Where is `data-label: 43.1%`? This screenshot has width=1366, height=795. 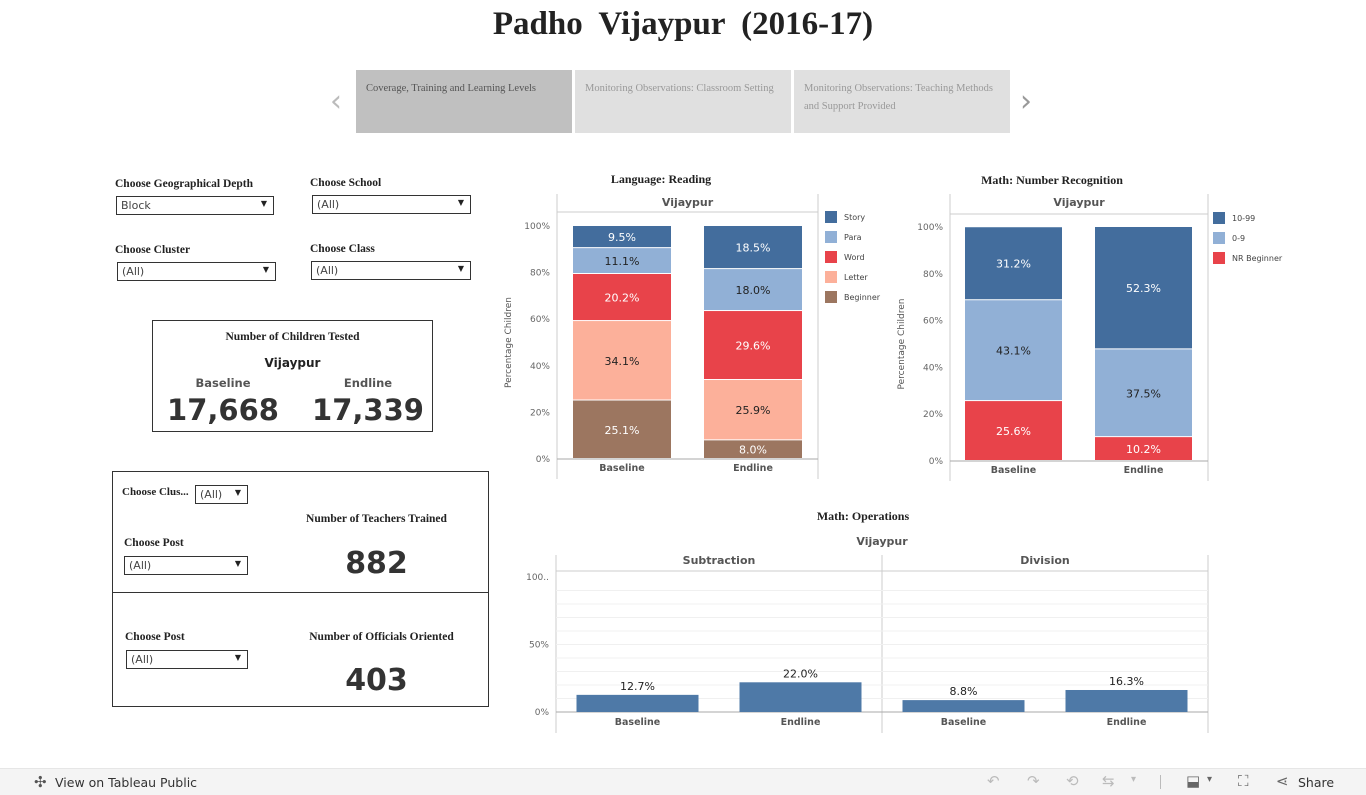 data-label: 43.1% is located at coordinates (1013, 351).